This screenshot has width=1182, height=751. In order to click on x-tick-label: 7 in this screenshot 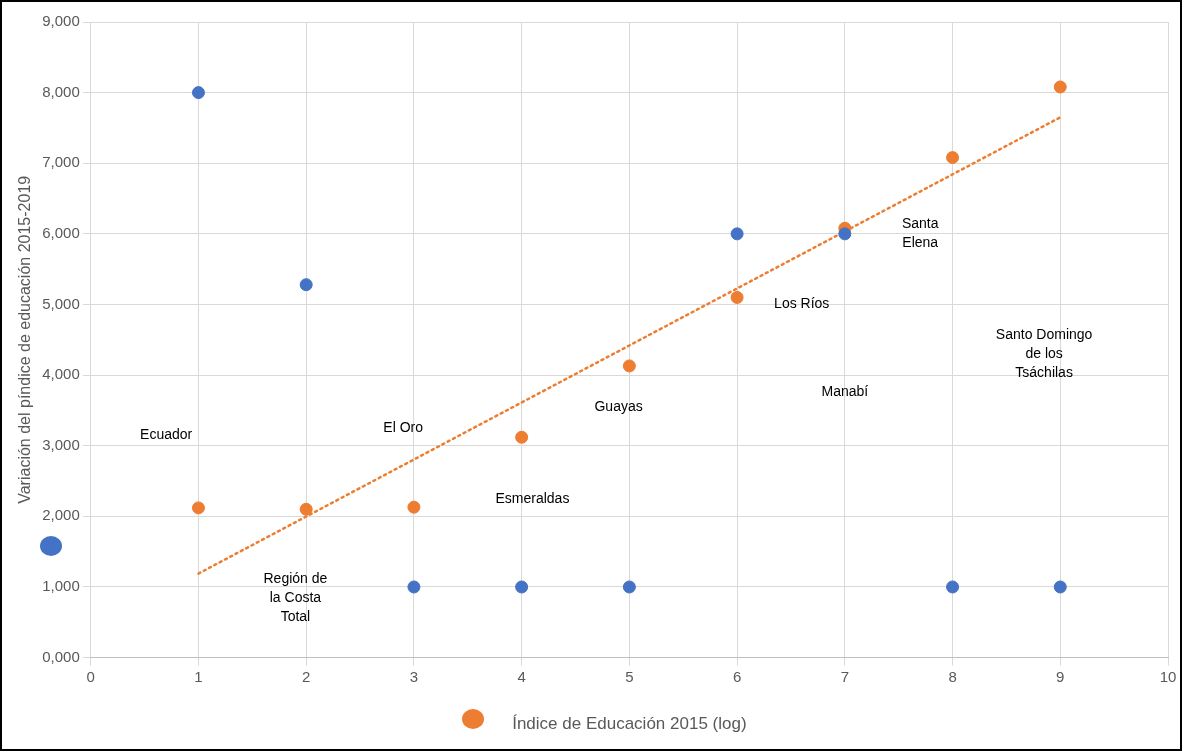, I will do `click(844, 676)`.